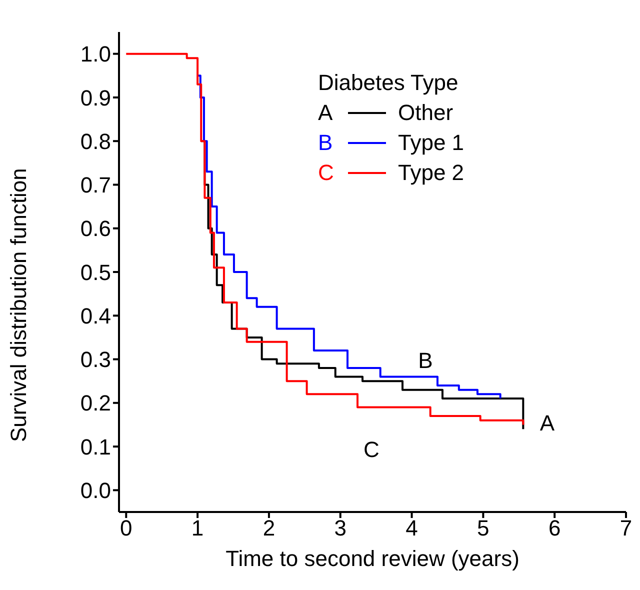 Image resolution: width=640 pixels, height=590 pixels. I want to click on legend-label: Type 2, so click(431, 173).